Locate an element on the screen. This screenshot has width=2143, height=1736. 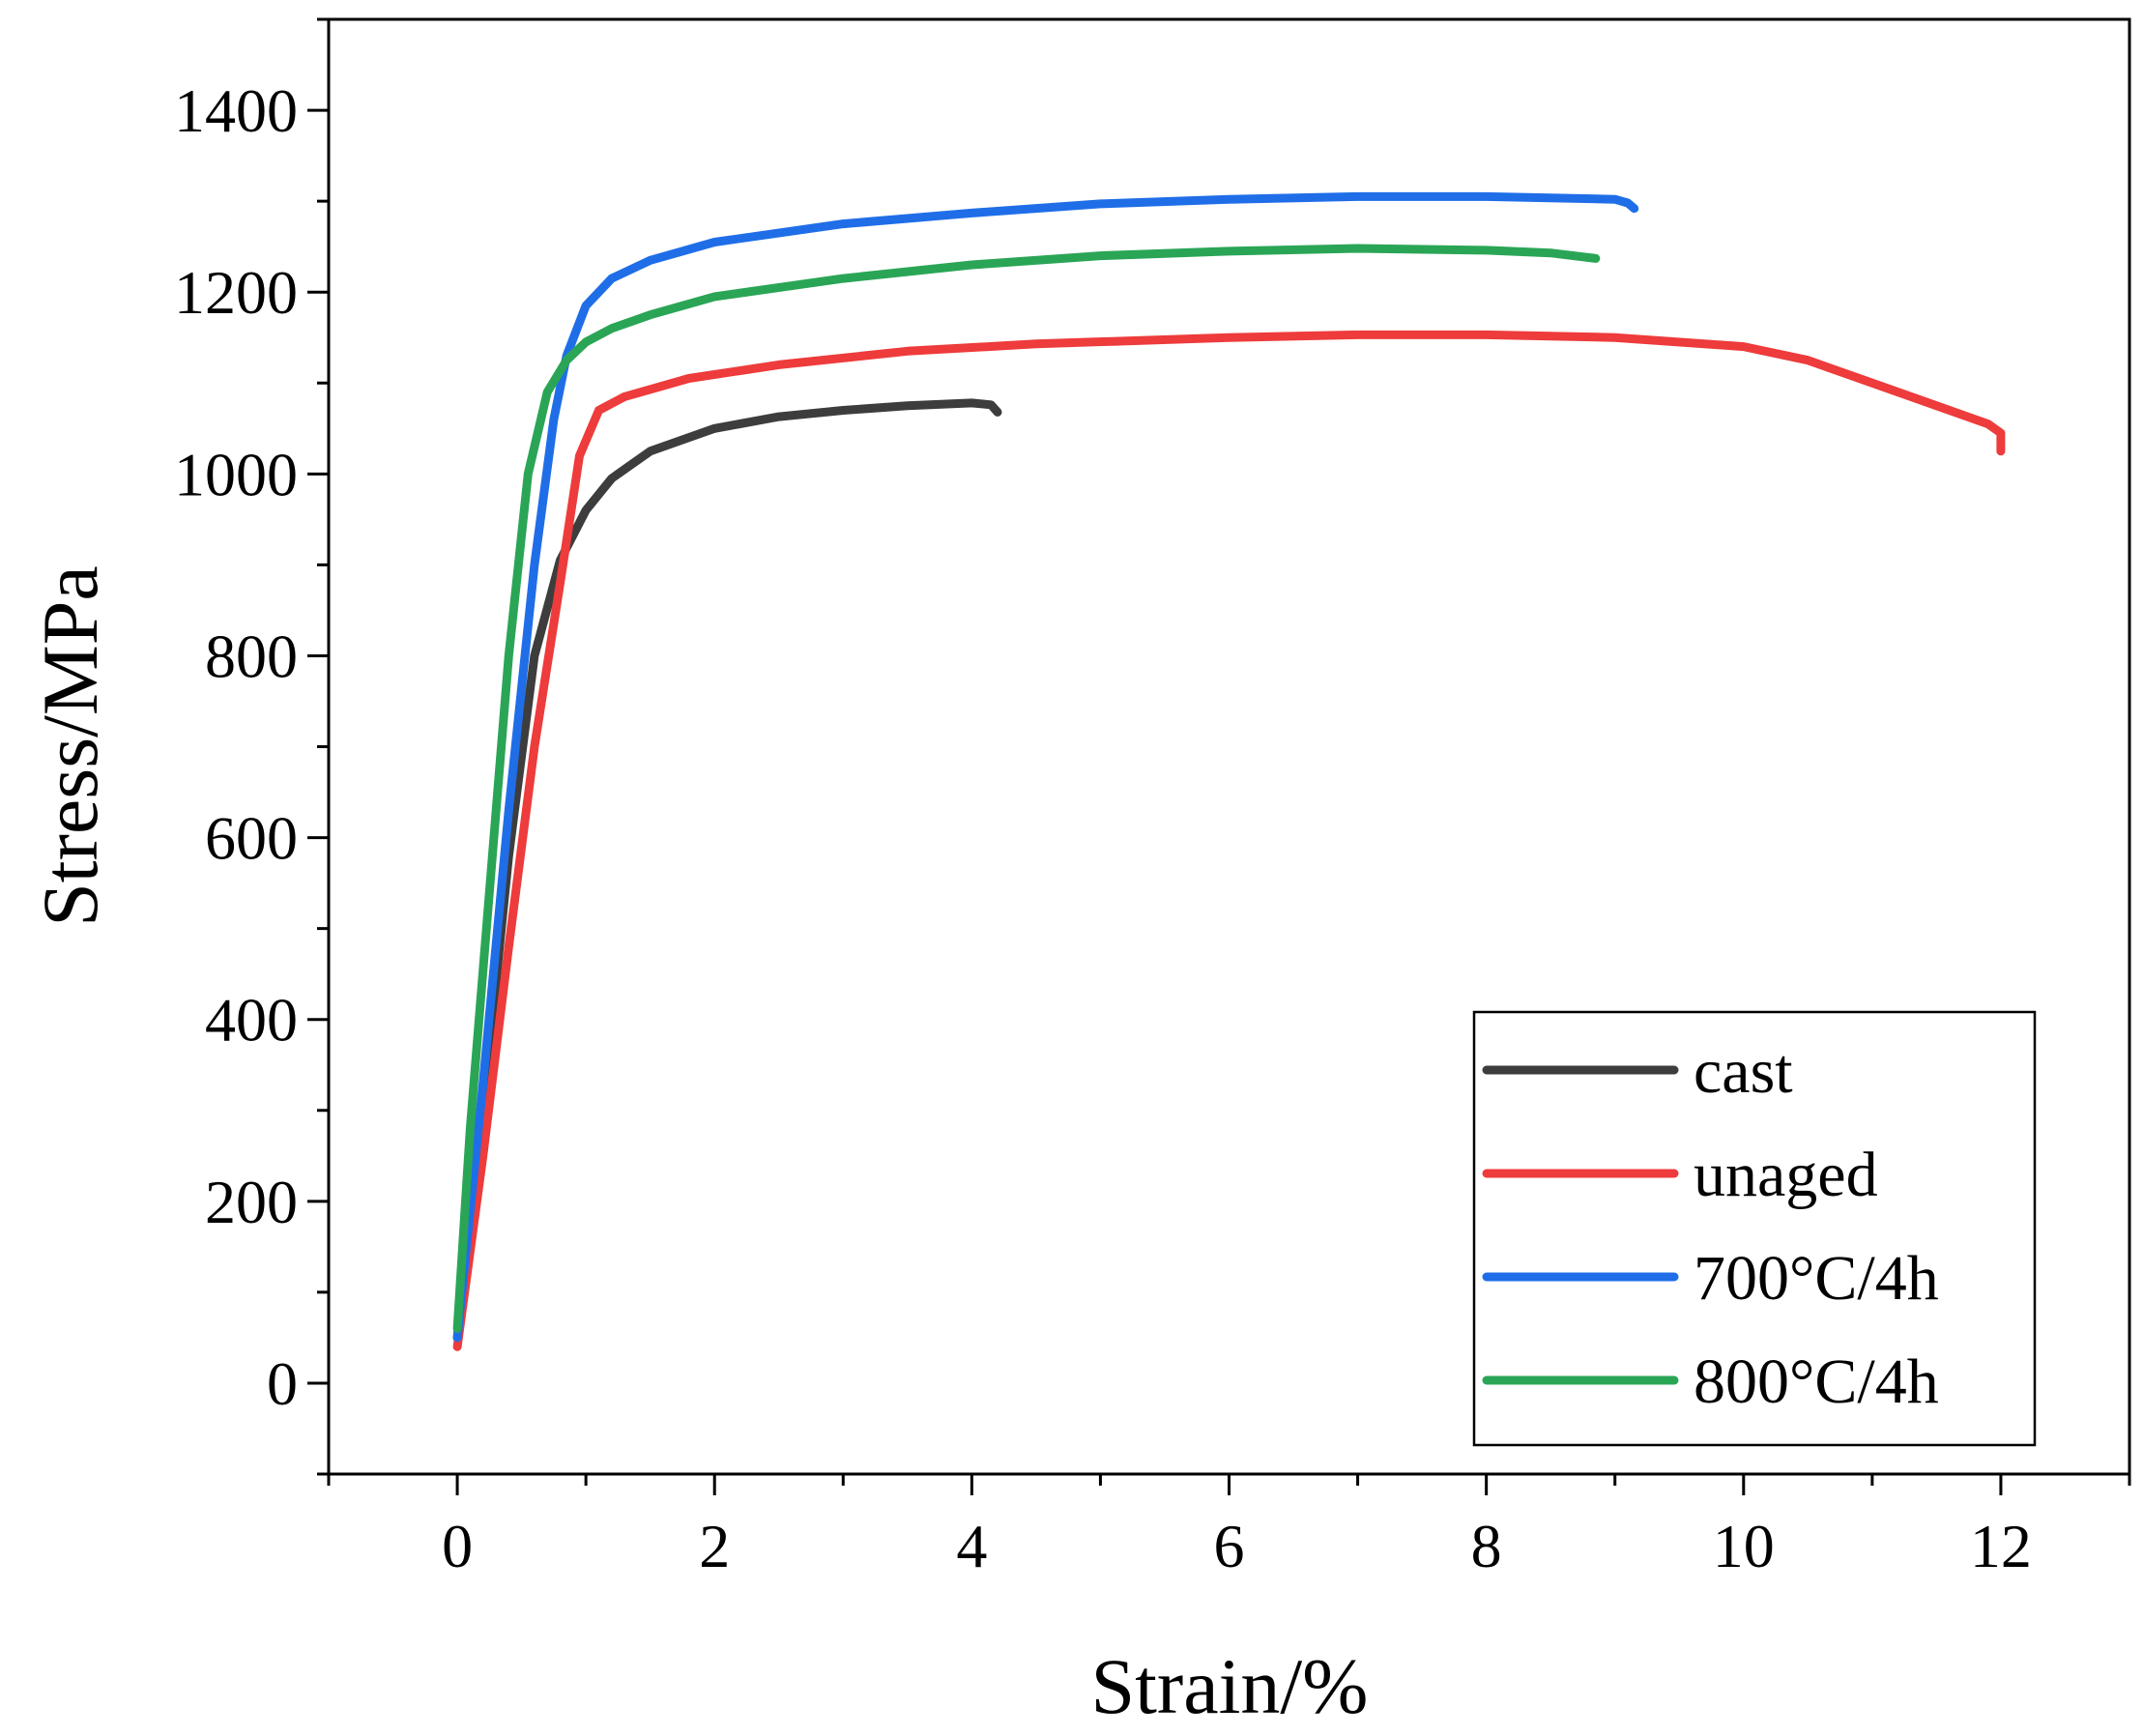
x-axis-title: Strain/% is located at coordinates (1230, 1686).